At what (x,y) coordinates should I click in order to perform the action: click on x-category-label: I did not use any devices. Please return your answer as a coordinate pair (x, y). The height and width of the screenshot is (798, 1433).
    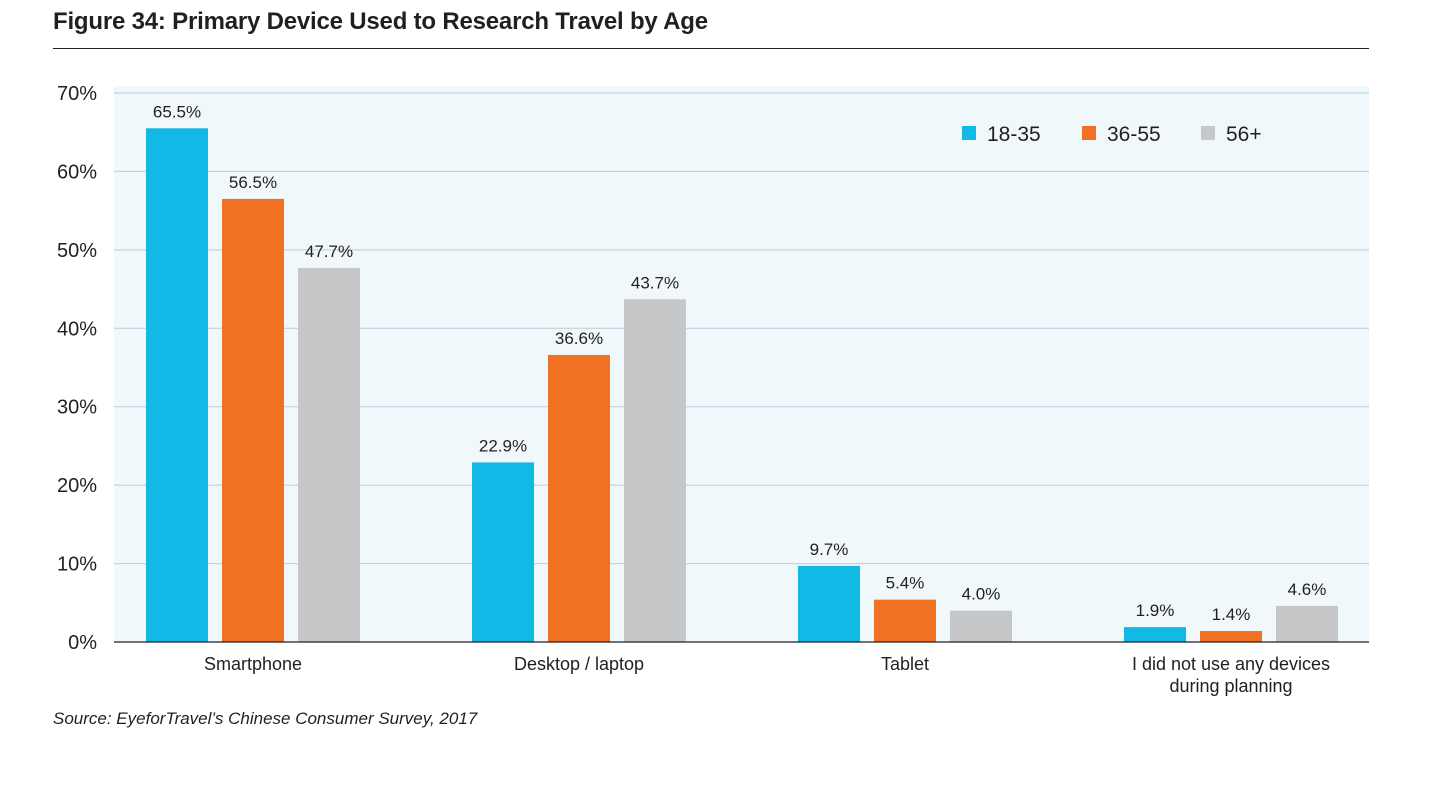
    Looking at the image, I should click on (1231, 664).